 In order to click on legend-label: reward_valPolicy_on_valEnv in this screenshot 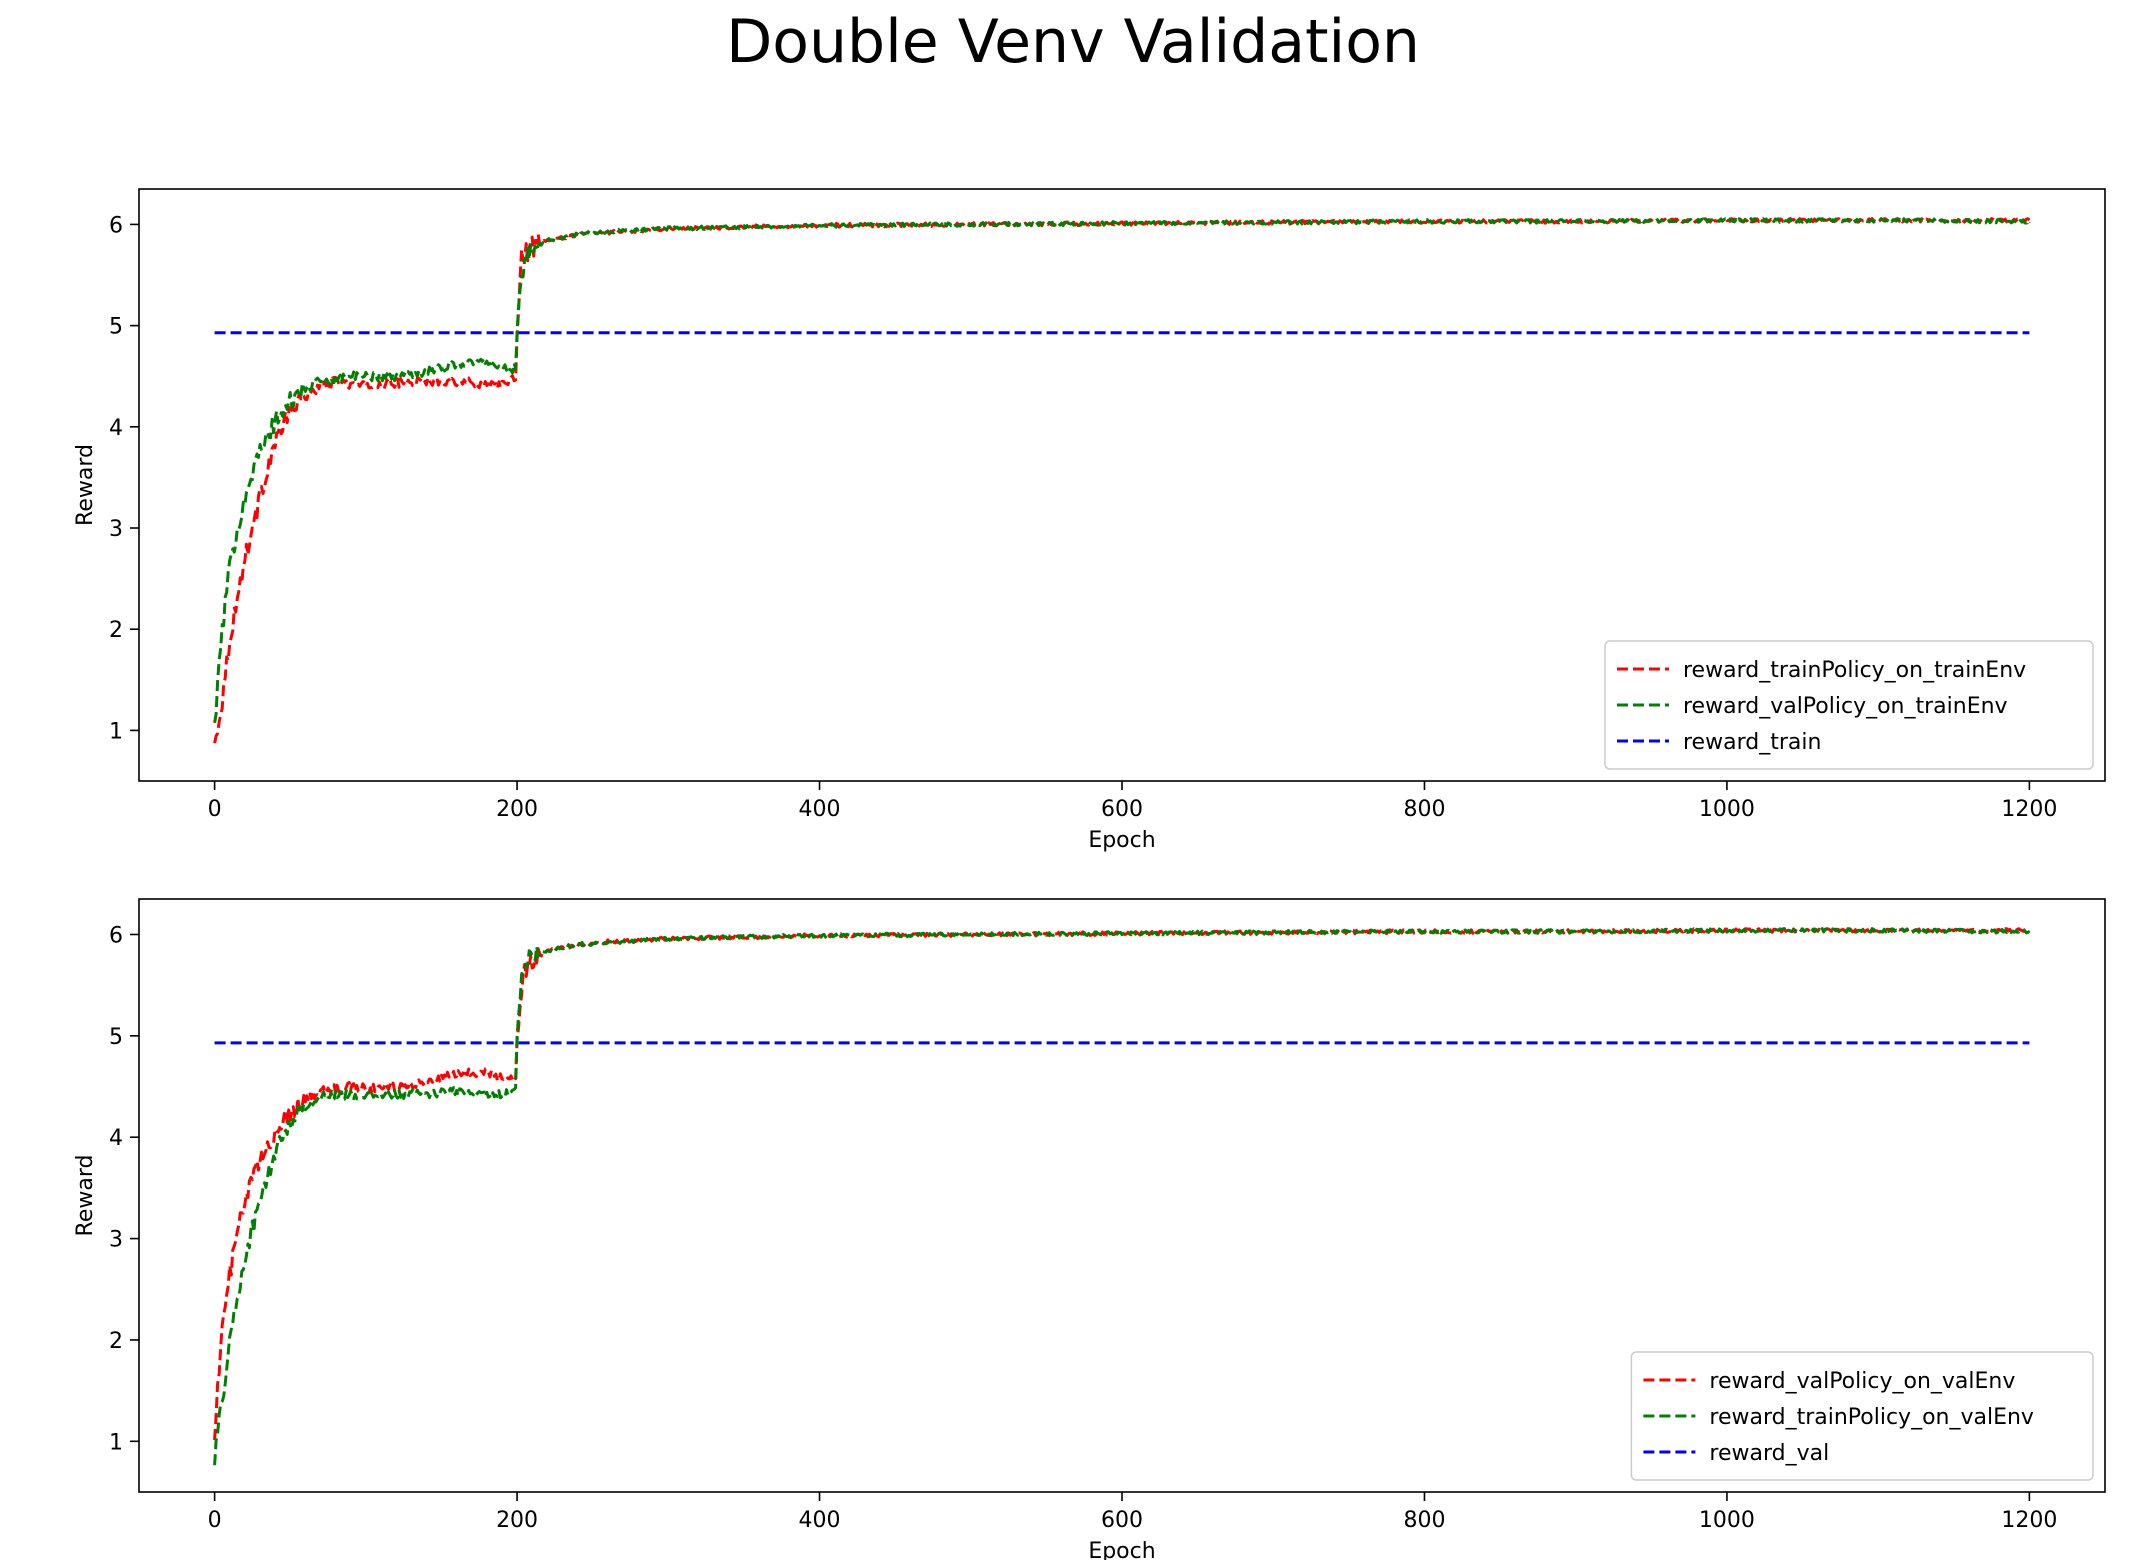, I will do `click(1862, 1381)`.